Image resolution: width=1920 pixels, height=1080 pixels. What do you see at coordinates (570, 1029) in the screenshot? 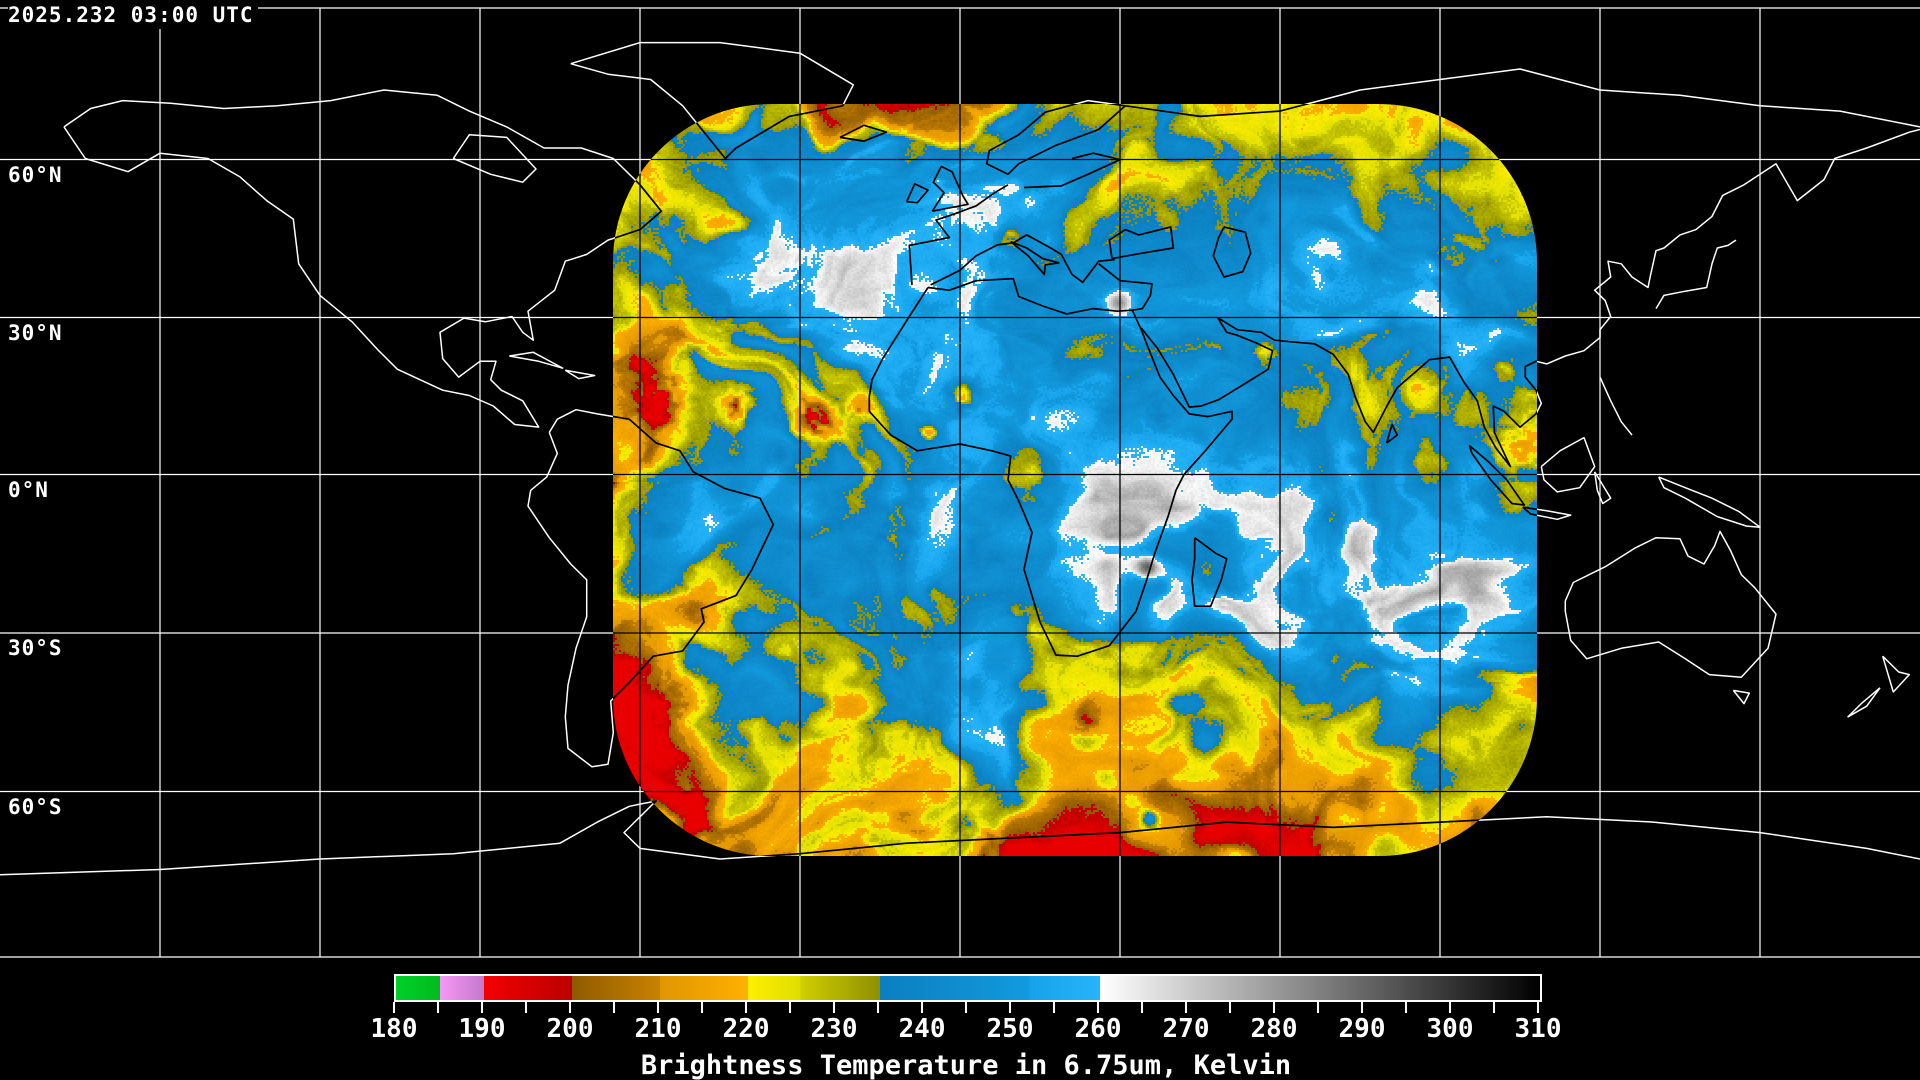
I see `colorbar-tick-label: 200` at bounding box center [570, 1029].